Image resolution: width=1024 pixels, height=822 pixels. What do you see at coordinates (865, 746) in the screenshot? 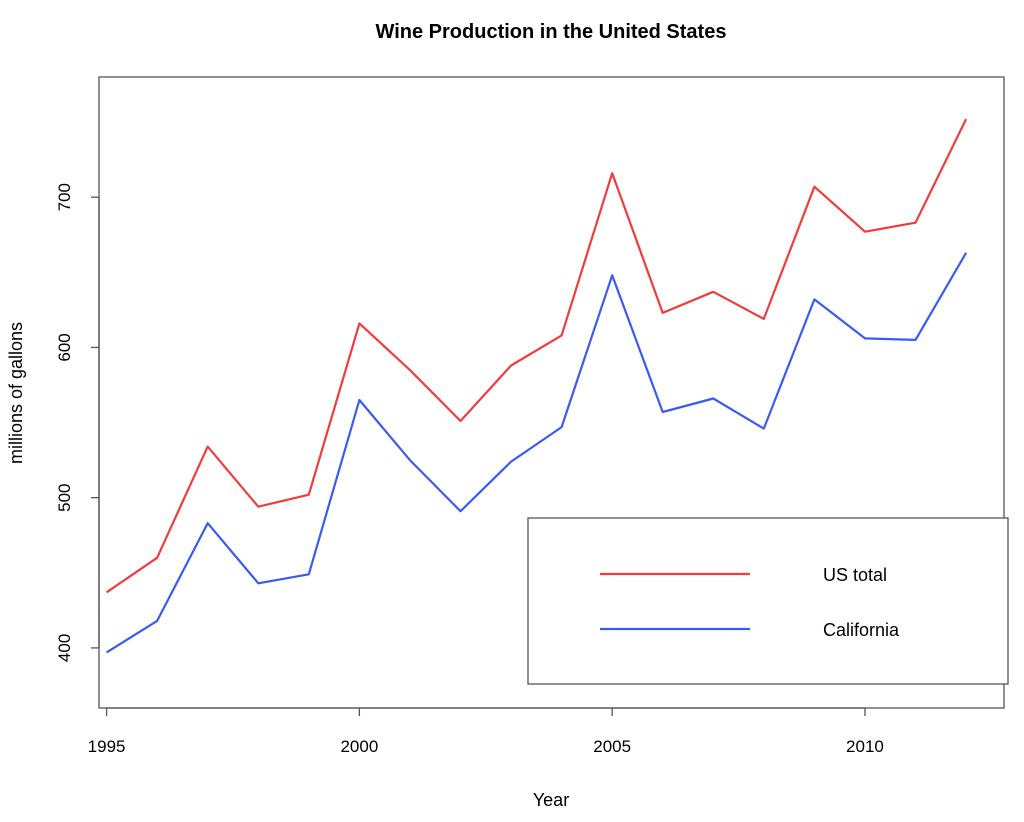
I see `x-tick-label: 2010` at bounding box center [865, 746].